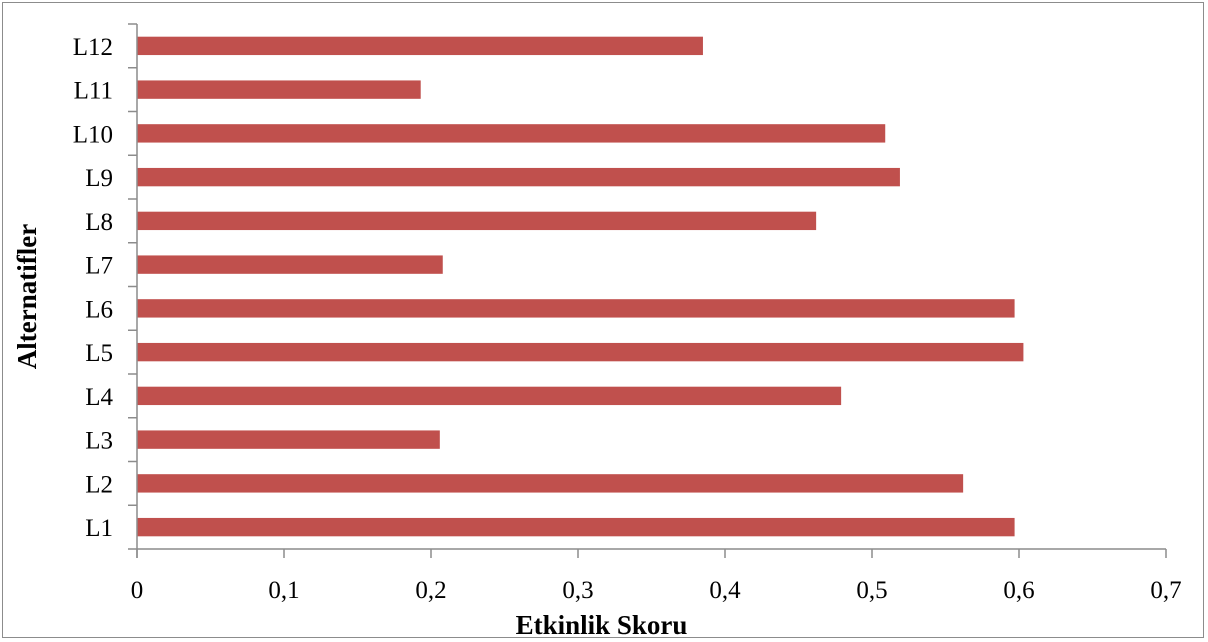 This screenshot has height=642, width=1208. What do you see at coordinates (93, 134) in the screenshot?
I see `y-tick-label-l10: L10` at bounding box center [93, 134].